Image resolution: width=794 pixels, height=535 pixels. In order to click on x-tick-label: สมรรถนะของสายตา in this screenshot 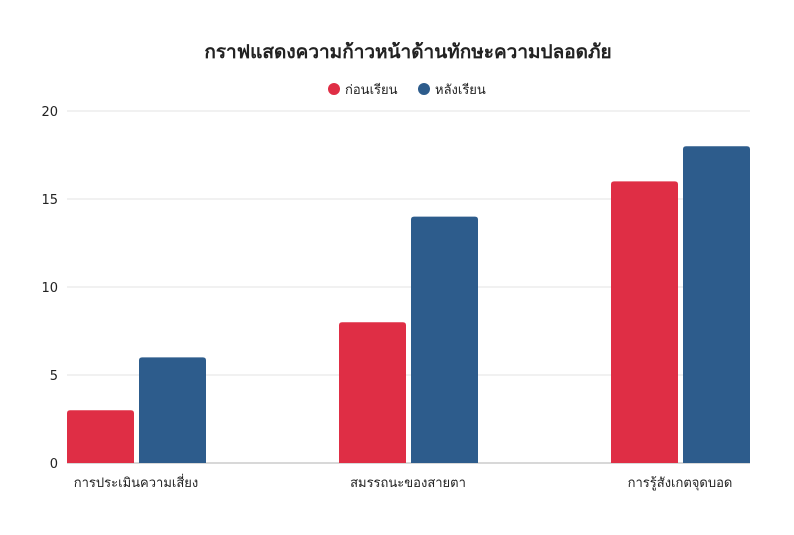, I will do `click(408, 483)`.